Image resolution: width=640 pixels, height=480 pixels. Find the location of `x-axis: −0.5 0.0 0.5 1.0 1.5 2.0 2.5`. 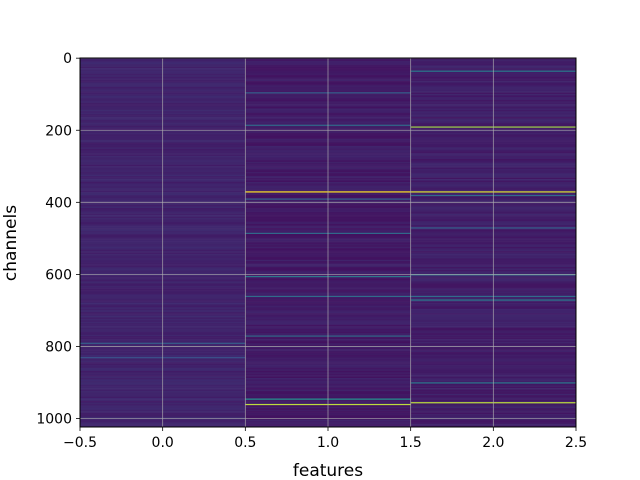

x-axis: −0.5 0.0 0.5 1.0 1.5 2.0 2.5 is located at coordinates (325, 439).